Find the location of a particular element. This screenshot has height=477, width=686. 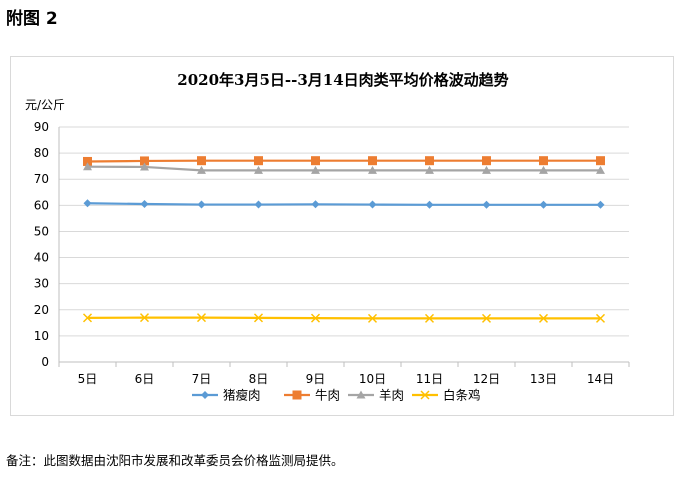

legend-label: 牛肉 is located at coordinates (327, 395).